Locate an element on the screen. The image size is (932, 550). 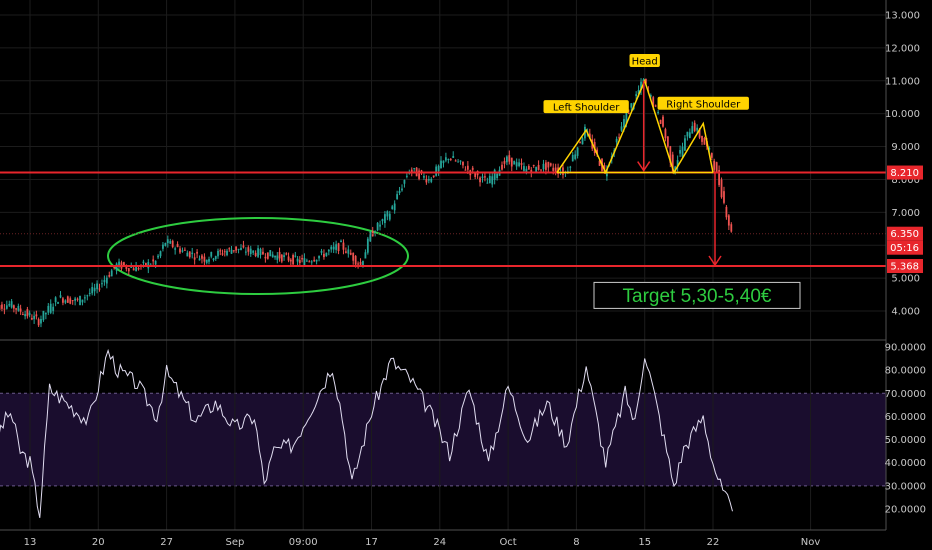
target-text: Target 5,30-5,40€ is located at coordinates (697, 296).